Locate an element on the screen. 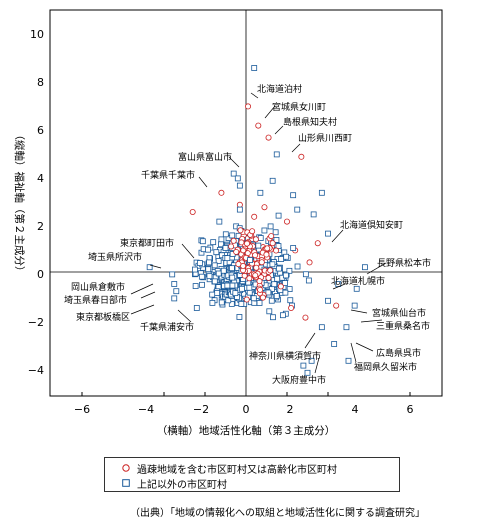 This screenshot has width=481, height=527. legend-label: 過疎地域を含む市区町村又は高齢化市区町村 is located at coordinates (237, 470).